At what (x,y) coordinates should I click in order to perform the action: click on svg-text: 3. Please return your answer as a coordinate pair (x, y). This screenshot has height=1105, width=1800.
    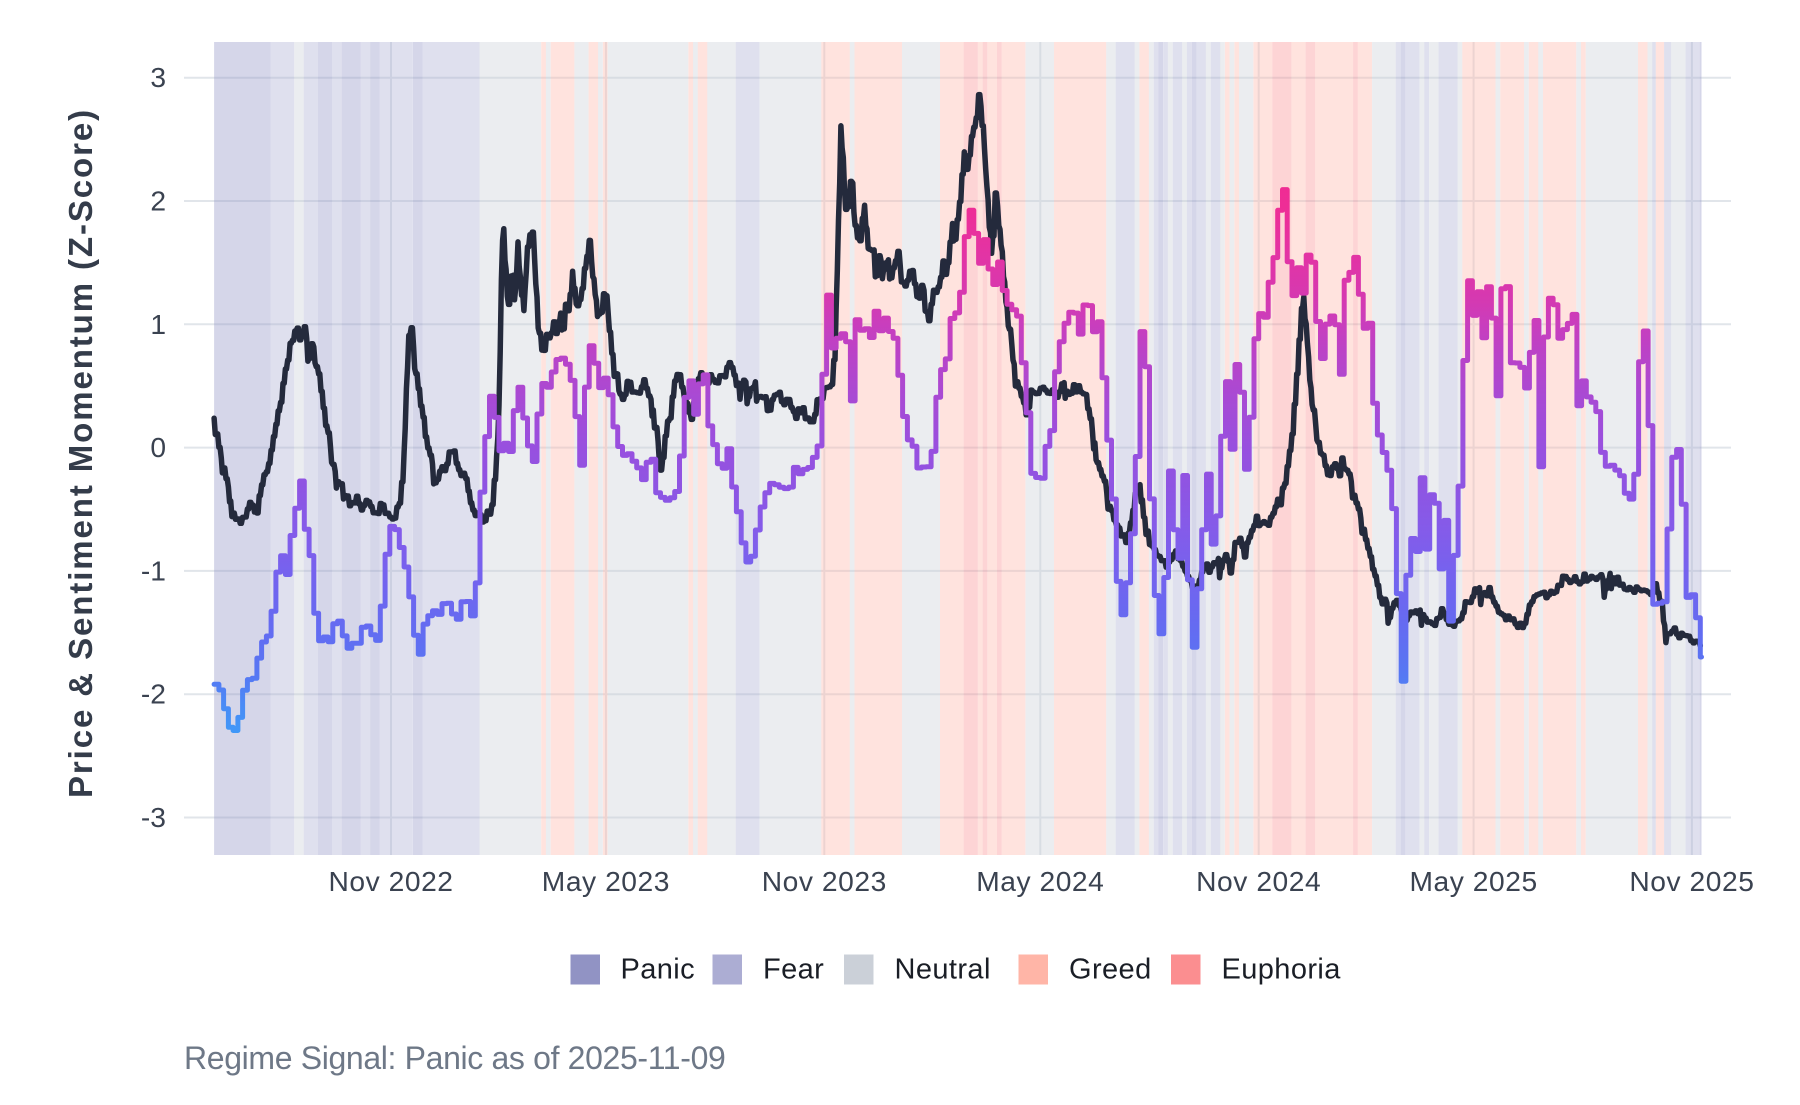
    Looking at the image, I should click on (158, 77).